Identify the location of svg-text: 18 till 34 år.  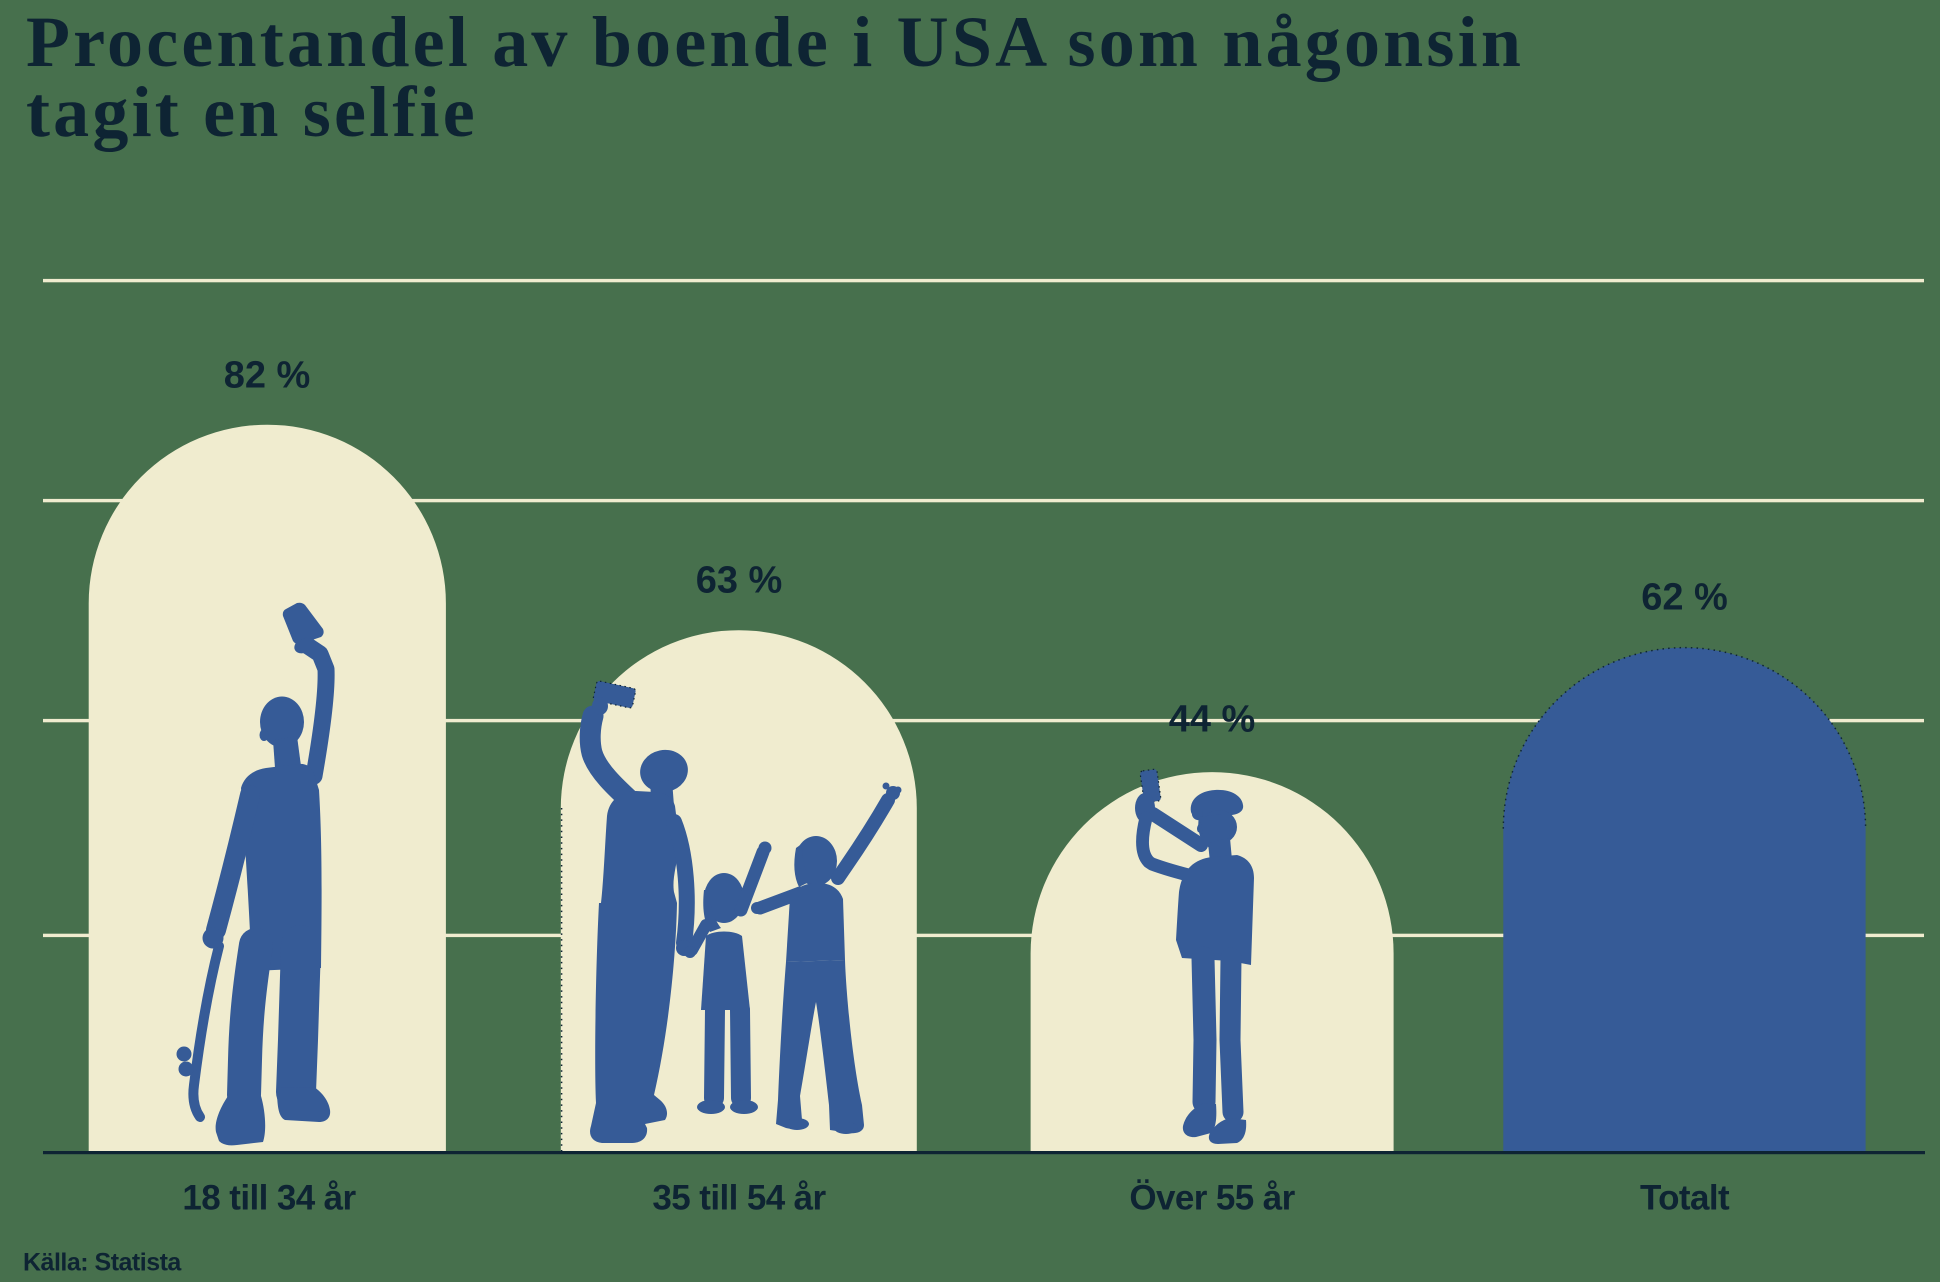
(269, 1198).